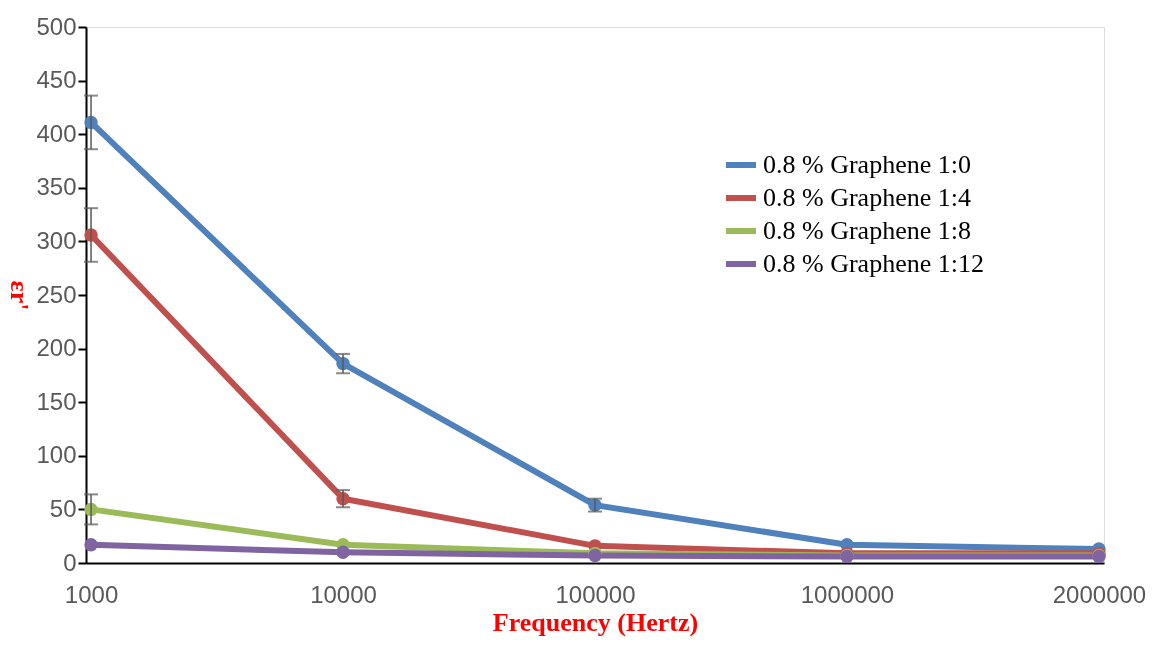 The height and width of the screenshot is (653, 1173). I want to click on legend-label: 0.8 % Graphene 1:0, so click(867, 164).